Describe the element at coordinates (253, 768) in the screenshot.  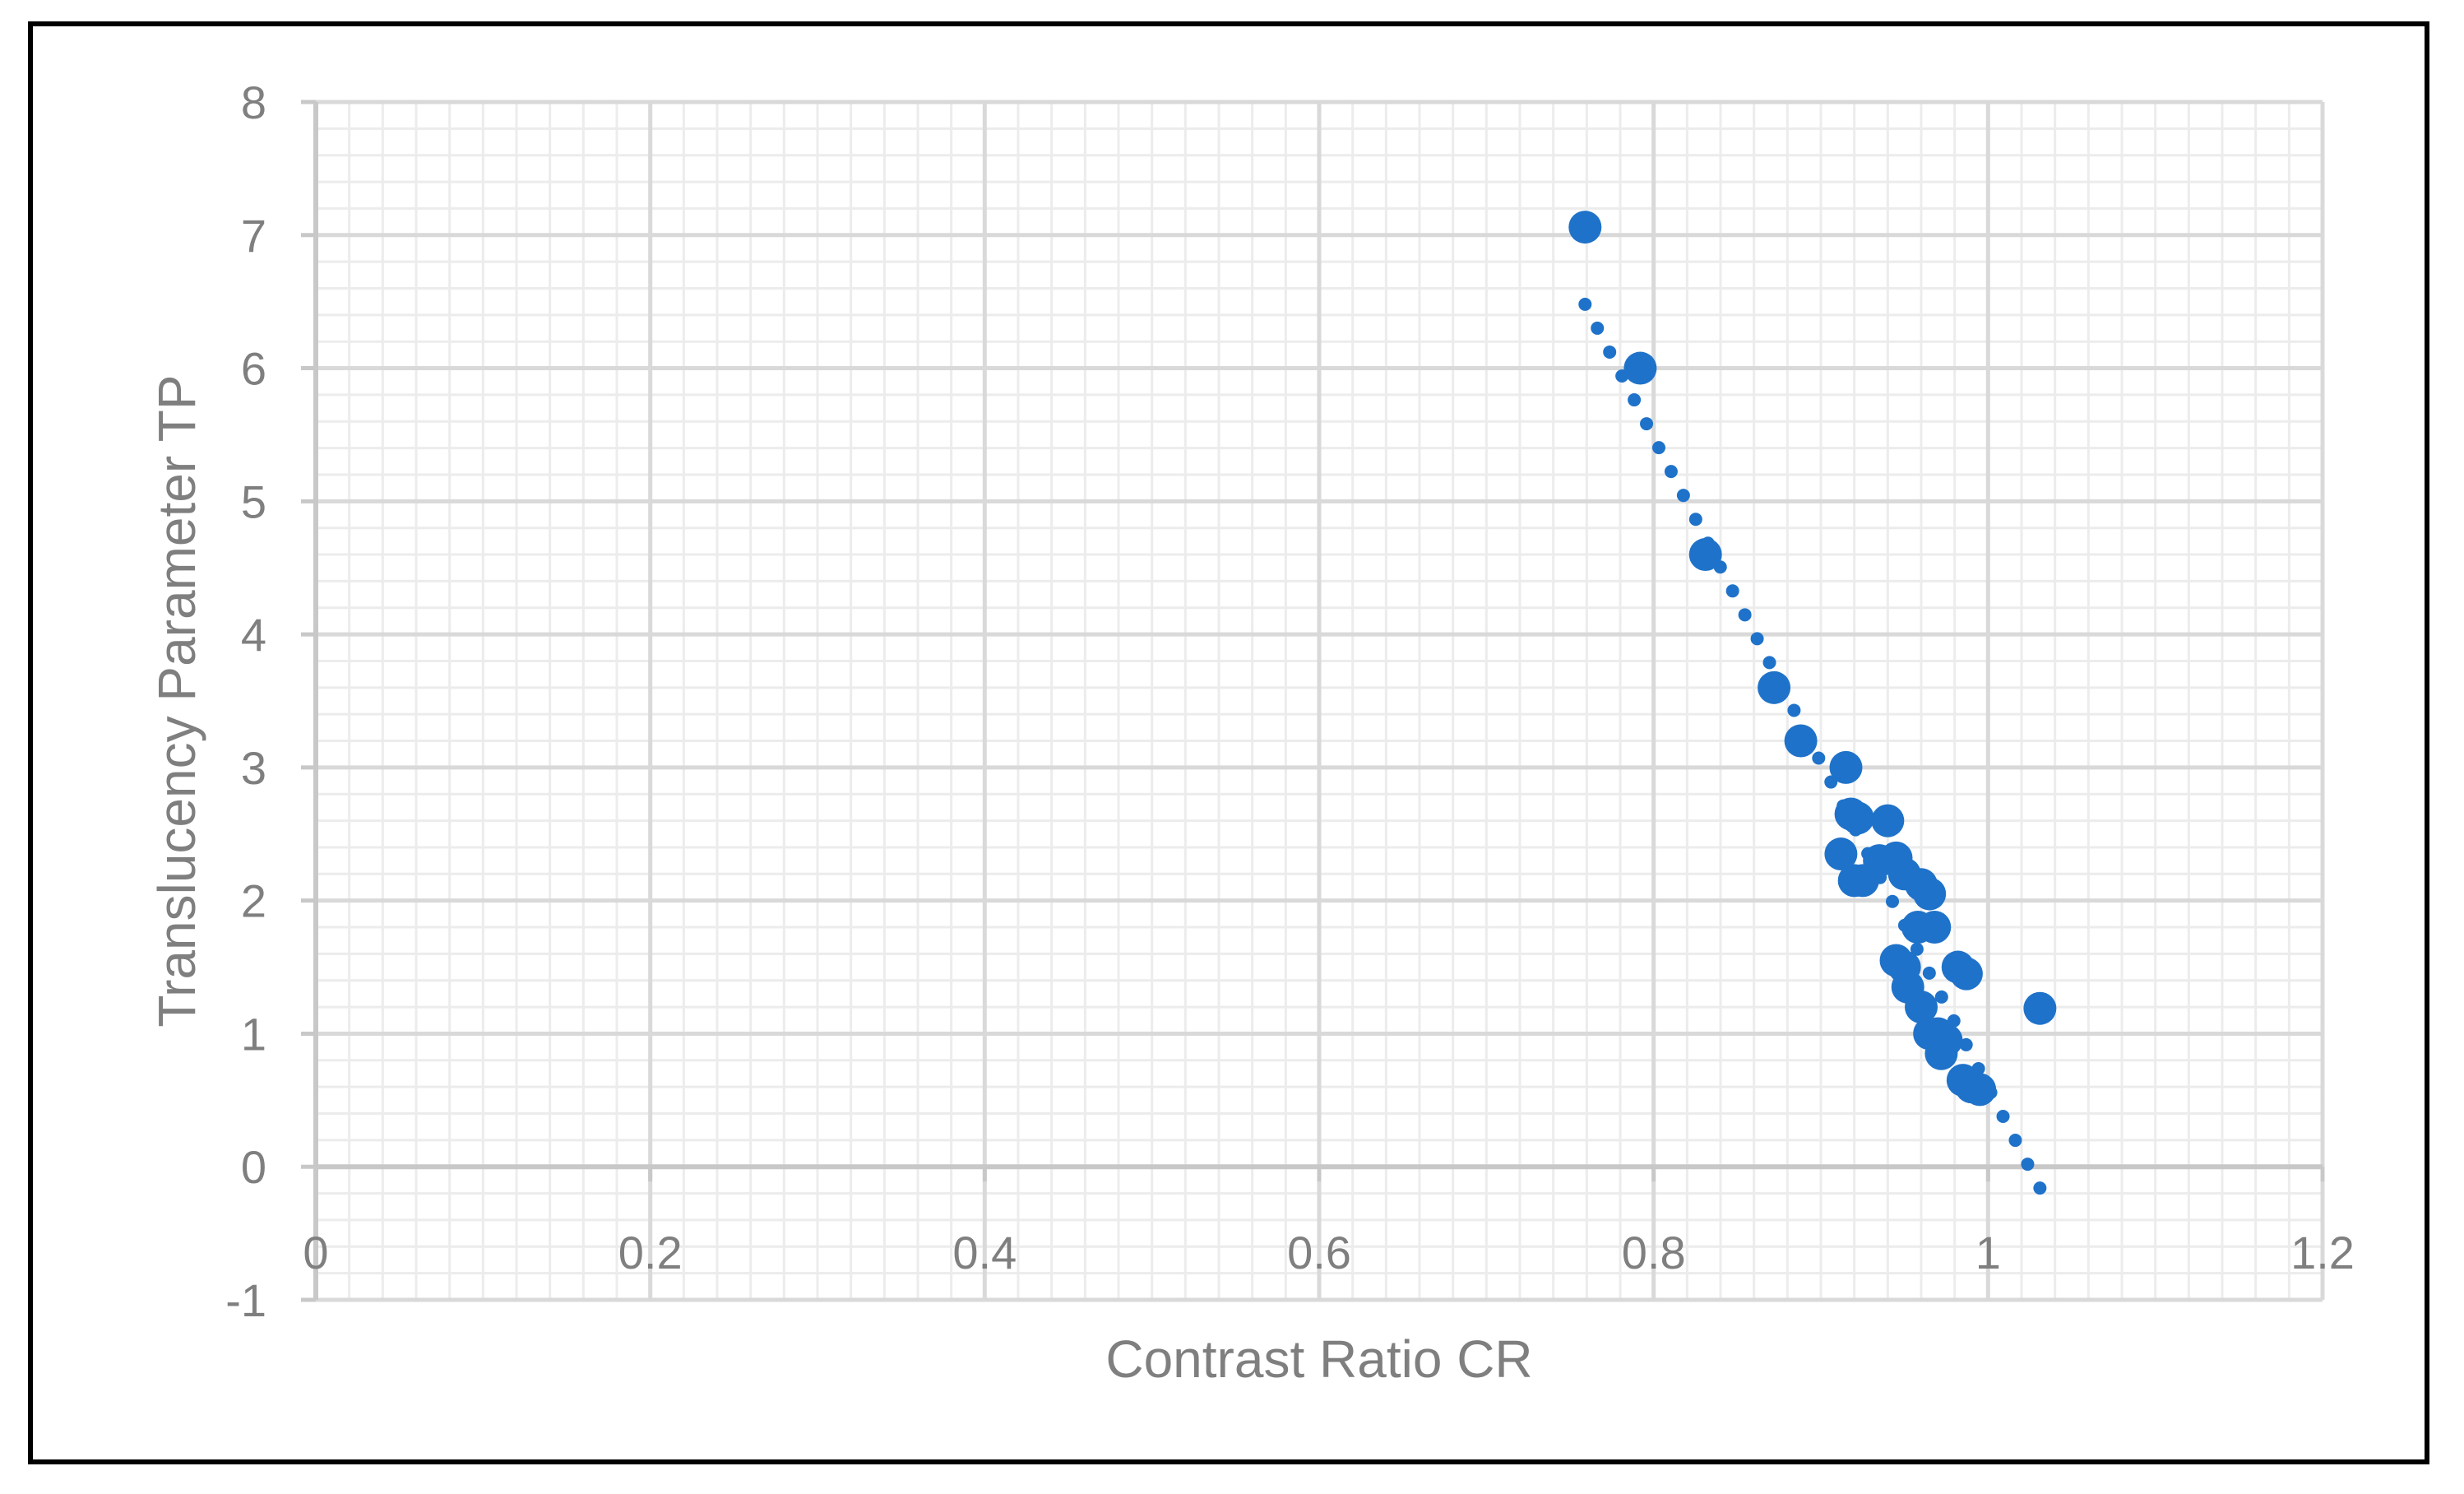
I see `y-tick-label: 3` at that location.